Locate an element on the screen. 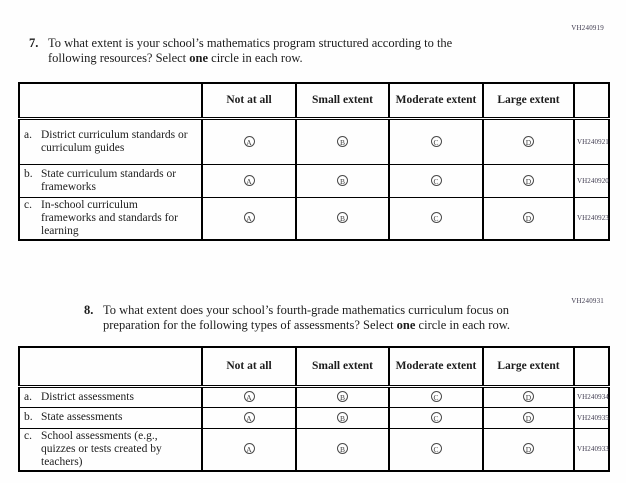  table-row: a. District assessments A B C D VH240934 is located at coordinates (314, 396).